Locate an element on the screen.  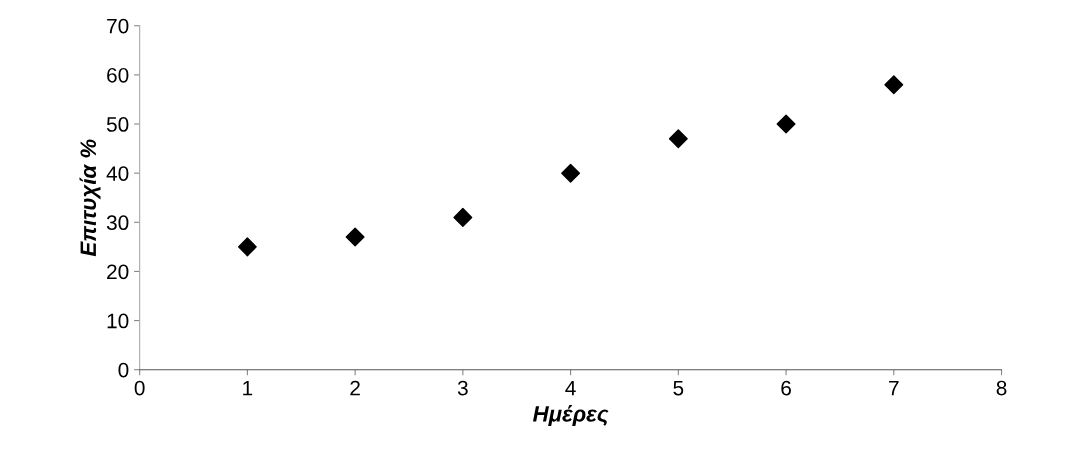
y-tick-label: 0 is located at coordinates (123, 370).